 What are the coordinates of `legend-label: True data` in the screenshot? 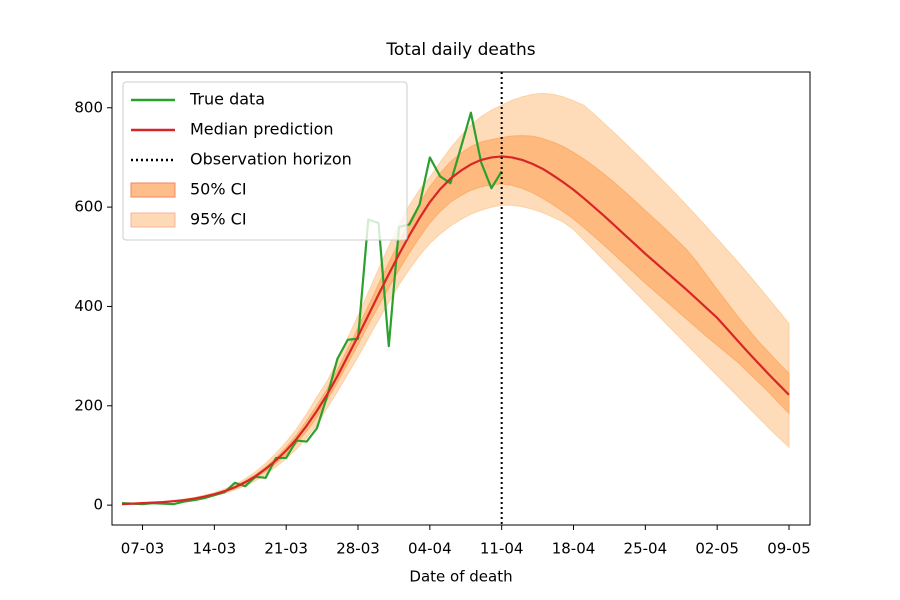 It's located at (227, 99).